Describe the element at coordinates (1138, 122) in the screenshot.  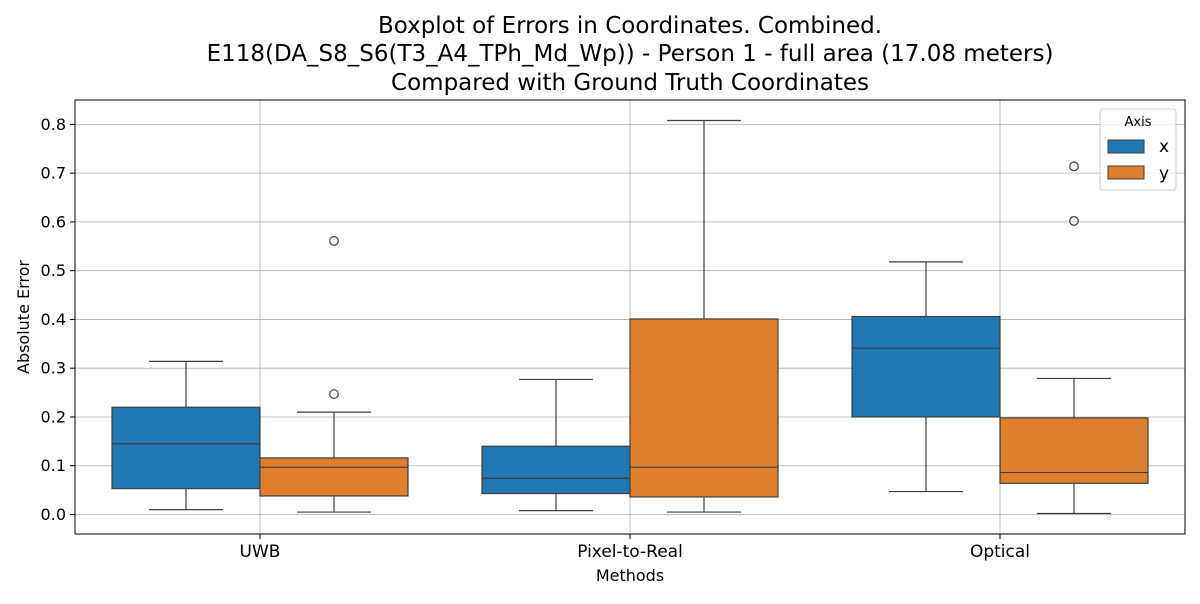
I see `legend-title: Axis` at that location.